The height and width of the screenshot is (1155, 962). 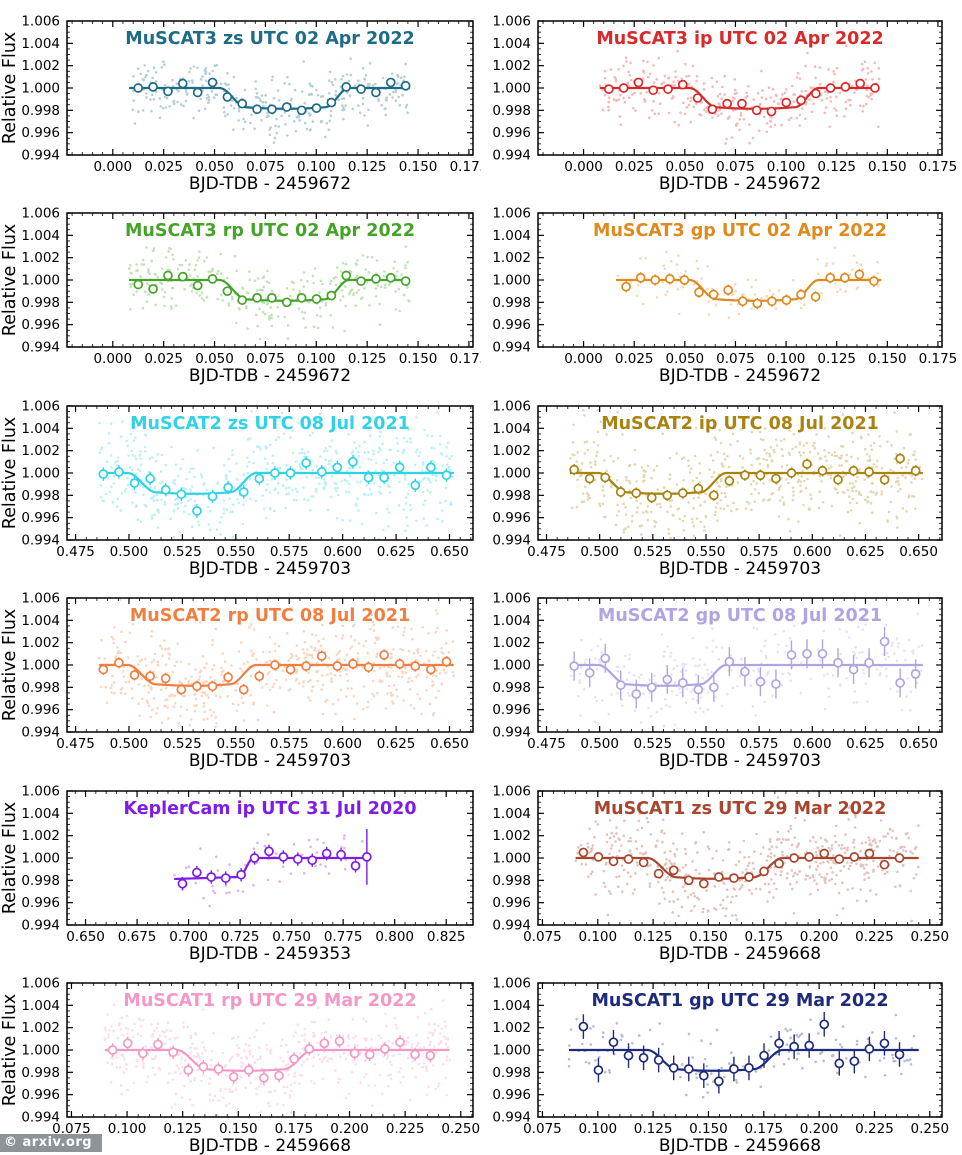 I want to click on svg-text: 0.650, so click(x=918, y=744).